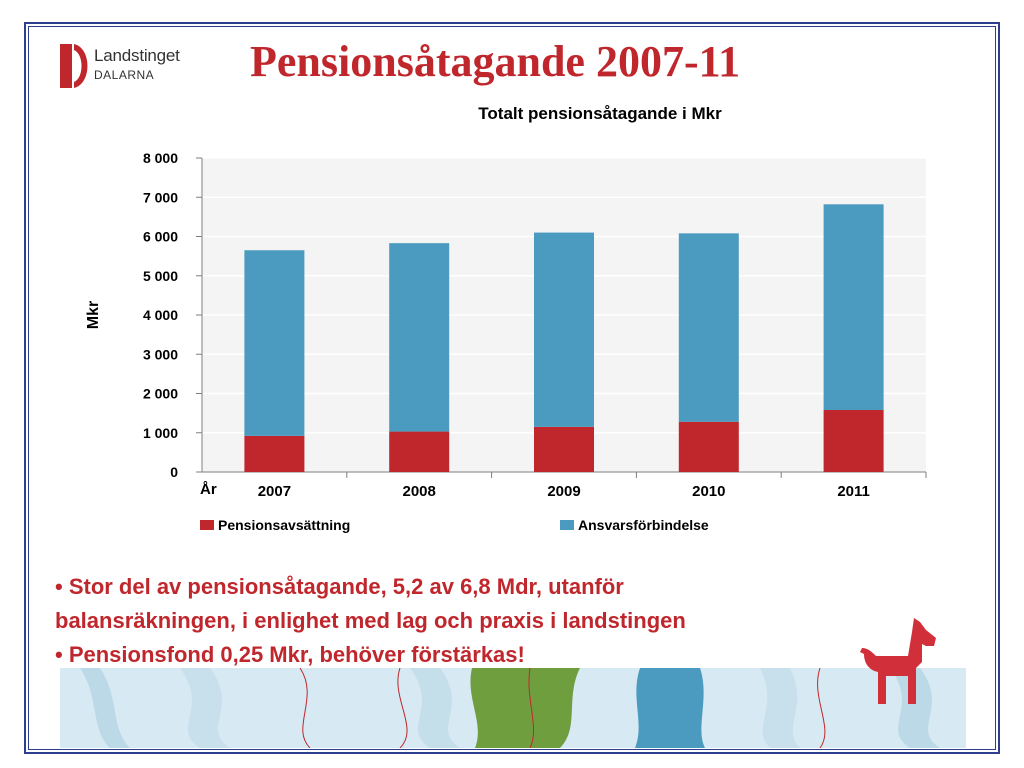  What do you see at coordinates (274, 491) in the screenshot?
I see `x-tick-label: 2007` at bounding box center [274, 491].